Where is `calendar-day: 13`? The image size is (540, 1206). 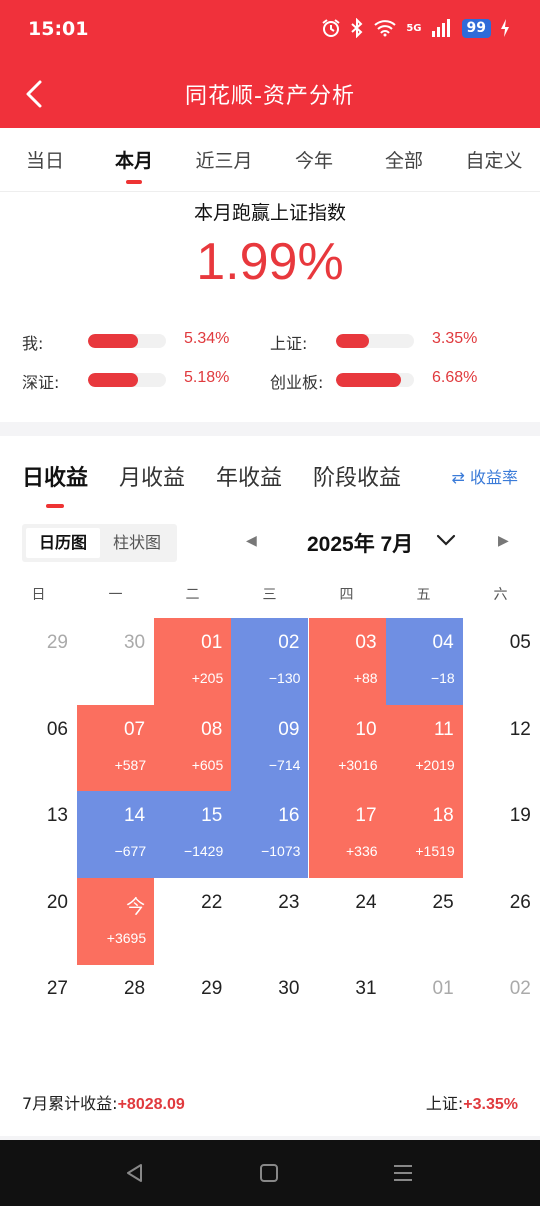 calendar-day: 13 is located at coordinates (38, 834).